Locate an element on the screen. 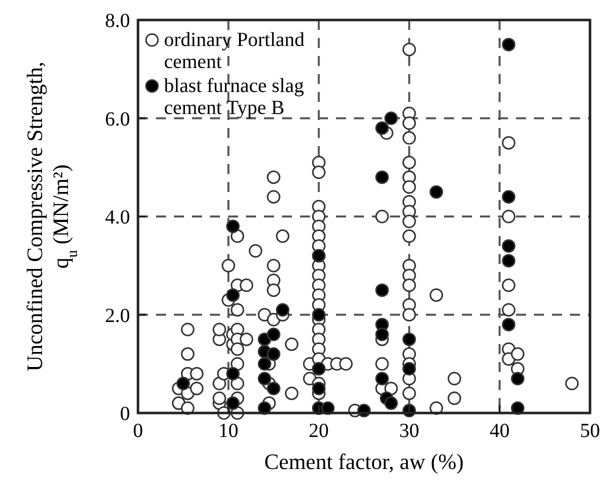 The width and height of the screenshot is (600, 493). x-tick-label: 50 is located at coordinates (590, 431).